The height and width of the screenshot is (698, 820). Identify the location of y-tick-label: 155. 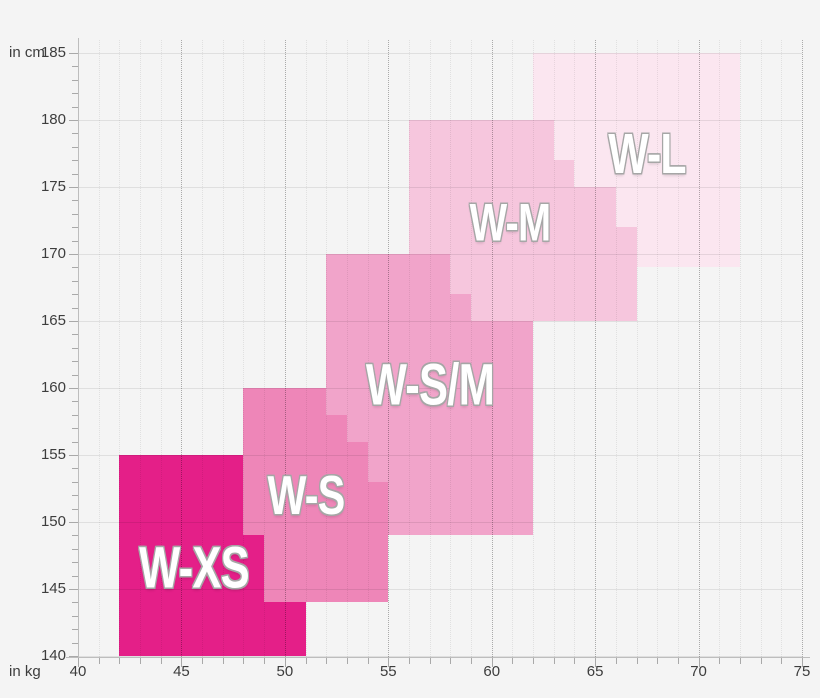
(53, 454).